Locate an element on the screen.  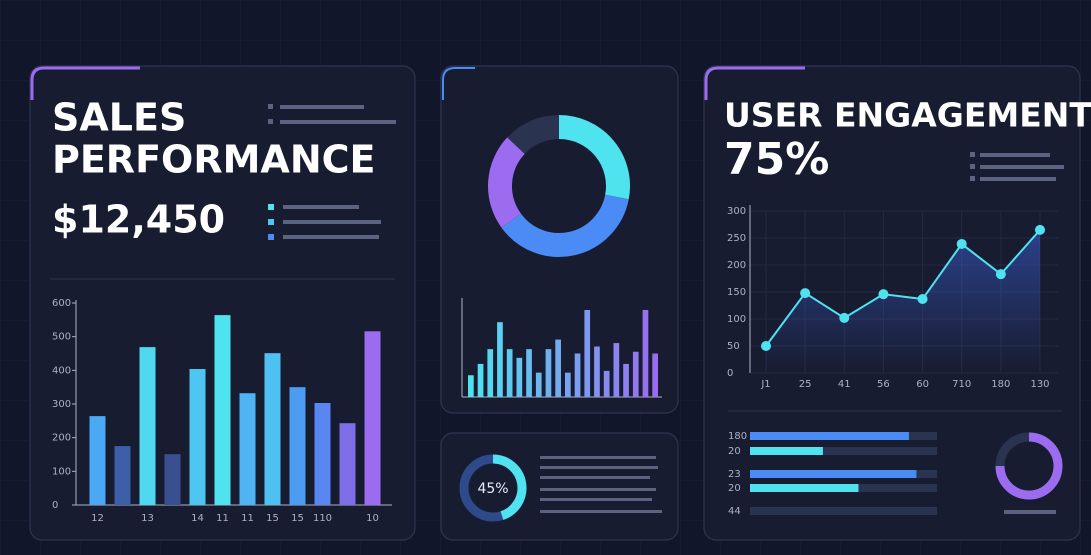
y-tick-label: 50 is located at coordinates (733, 346).